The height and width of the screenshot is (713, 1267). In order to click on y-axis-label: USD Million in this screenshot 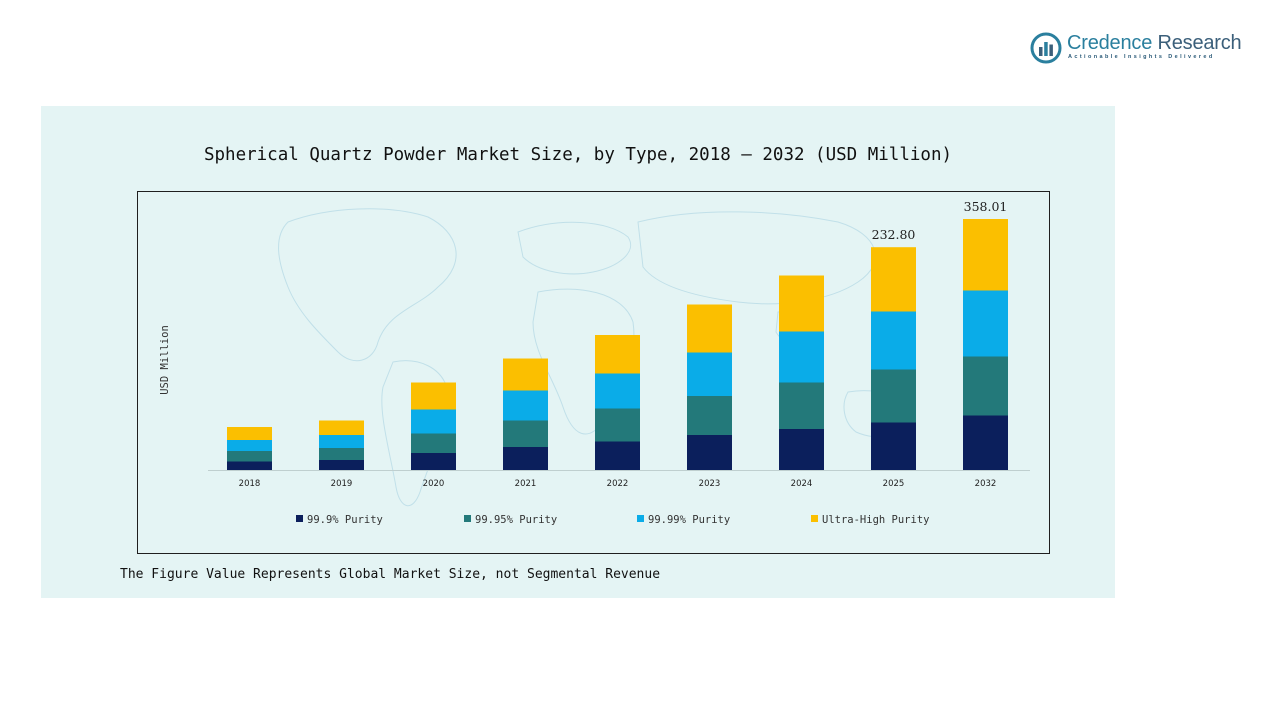, I will do `click(165, 360)`.